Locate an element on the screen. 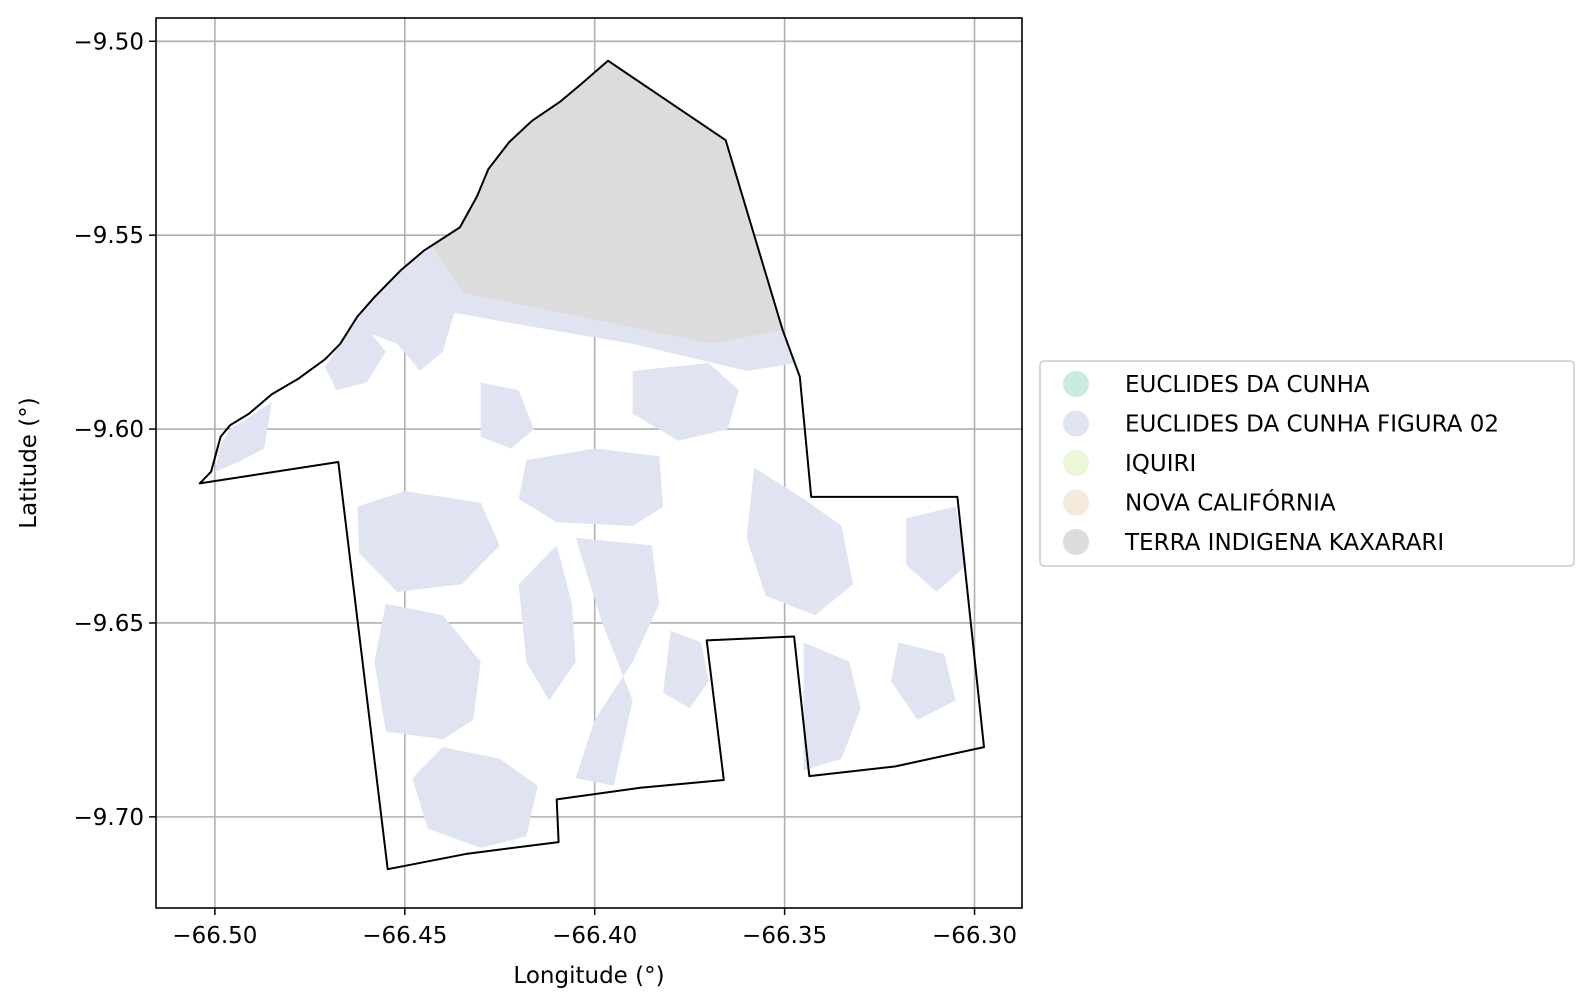  legend-label: TERRA INDIGENA KAXARARI is located at coordinates (1284, 543).